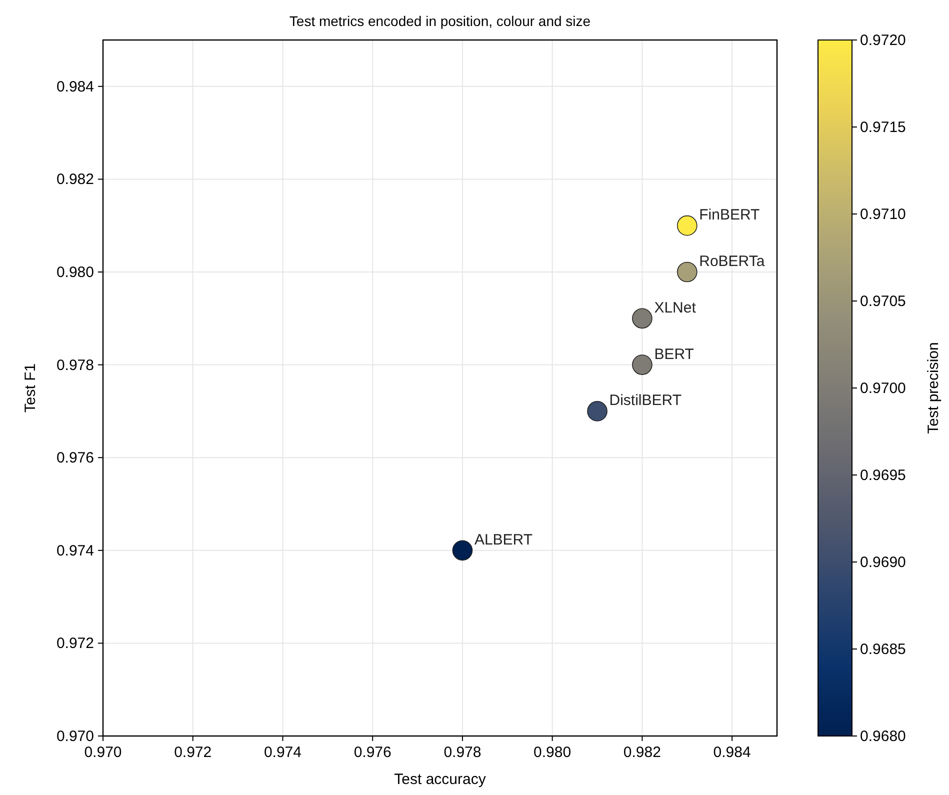 The height and width of the screenshot is (795, 949). I want to click on x-tick-label: 0.976, so click(373, 752).